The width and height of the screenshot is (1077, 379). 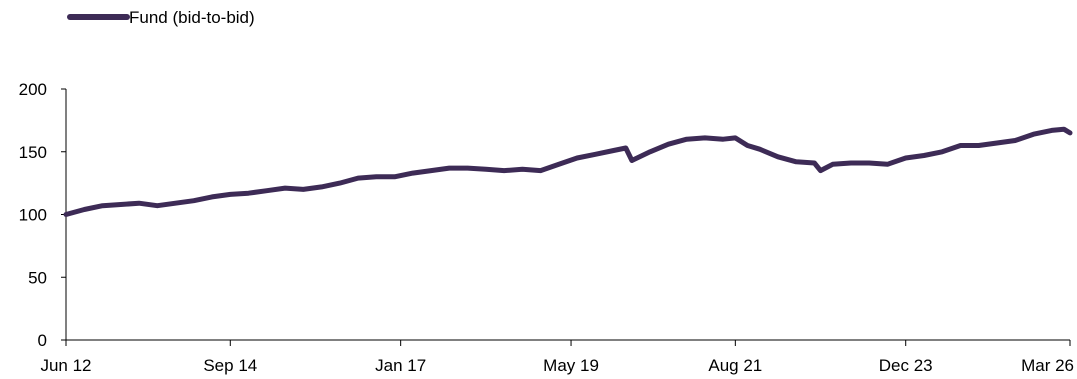 I want to click on y-tick-label: 200, so click(x=33, y=89).